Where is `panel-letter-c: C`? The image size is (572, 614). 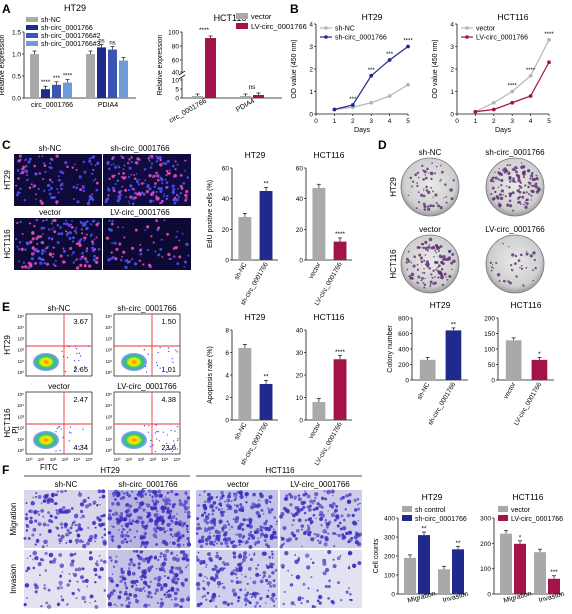
panel-letter-c: C is located at coordinates (6, 145).